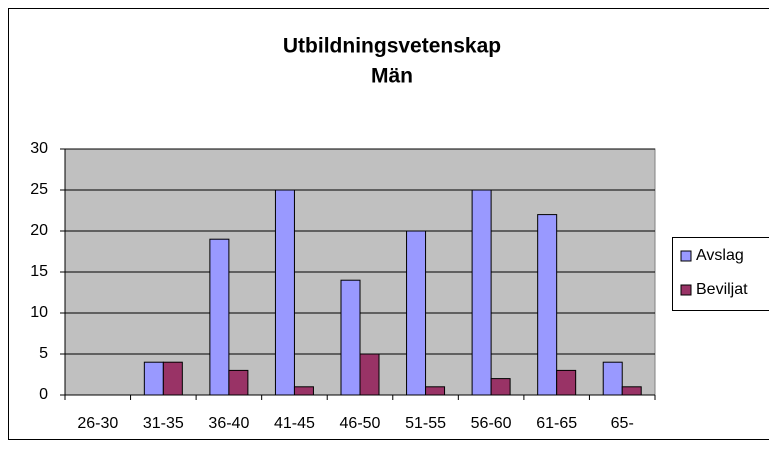  I want to click on x-tick-label: 31-35, so click(163, 423).